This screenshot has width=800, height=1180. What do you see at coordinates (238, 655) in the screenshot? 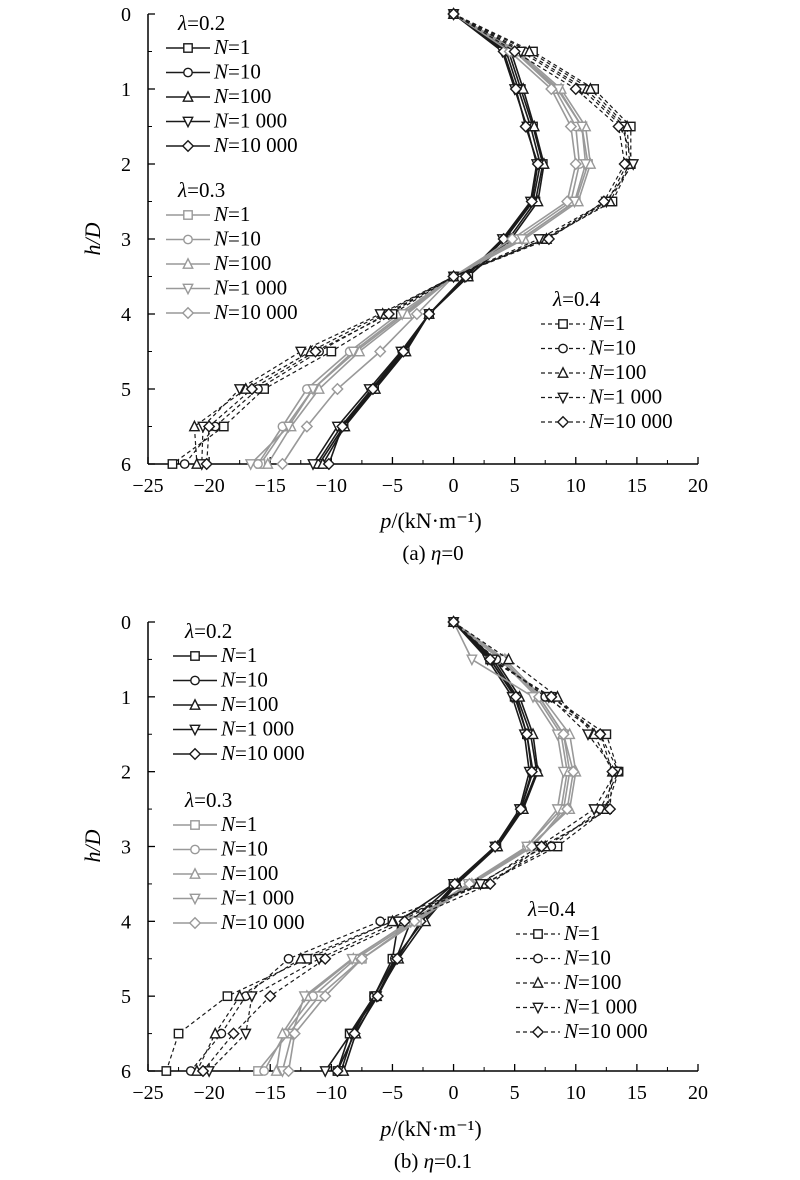
I see `chart2-legend-label-0-0: N=1` at bounding box center [238, 655].